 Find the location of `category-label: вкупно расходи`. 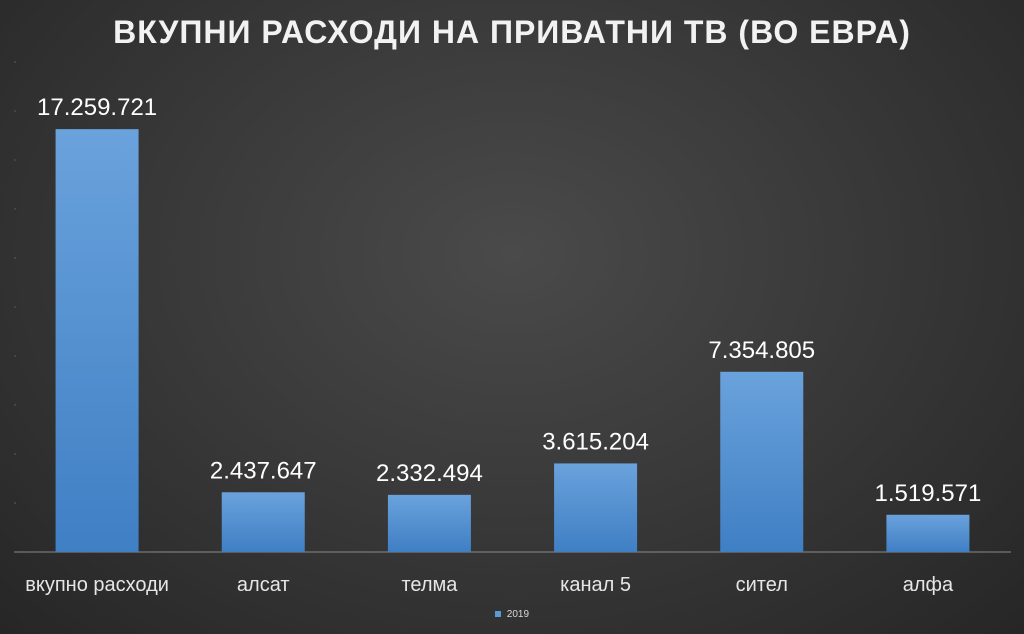

category-label: вкупно расходи is located at coordinates (97, 585).